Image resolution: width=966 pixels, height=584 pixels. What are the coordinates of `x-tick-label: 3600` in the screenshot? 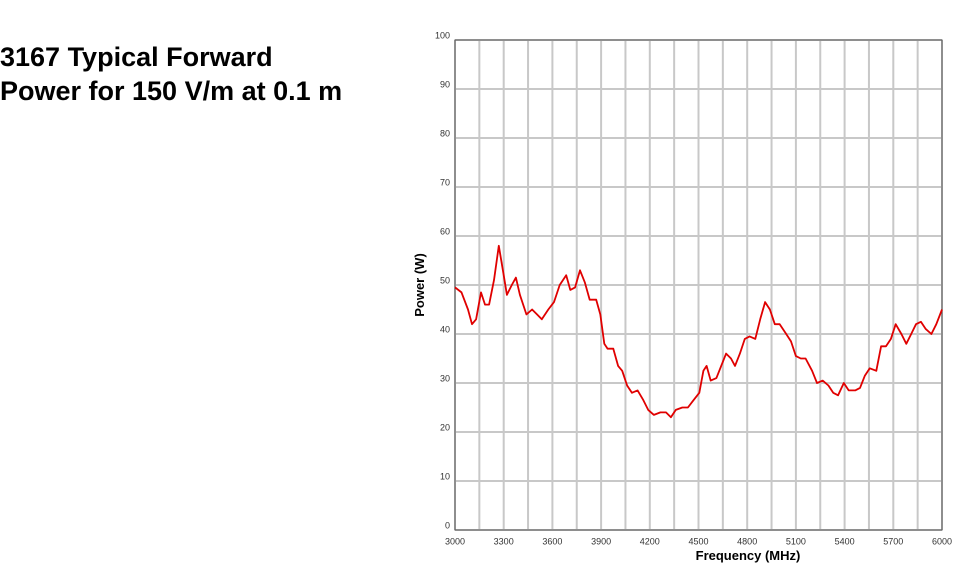 It's located at (552, 541).